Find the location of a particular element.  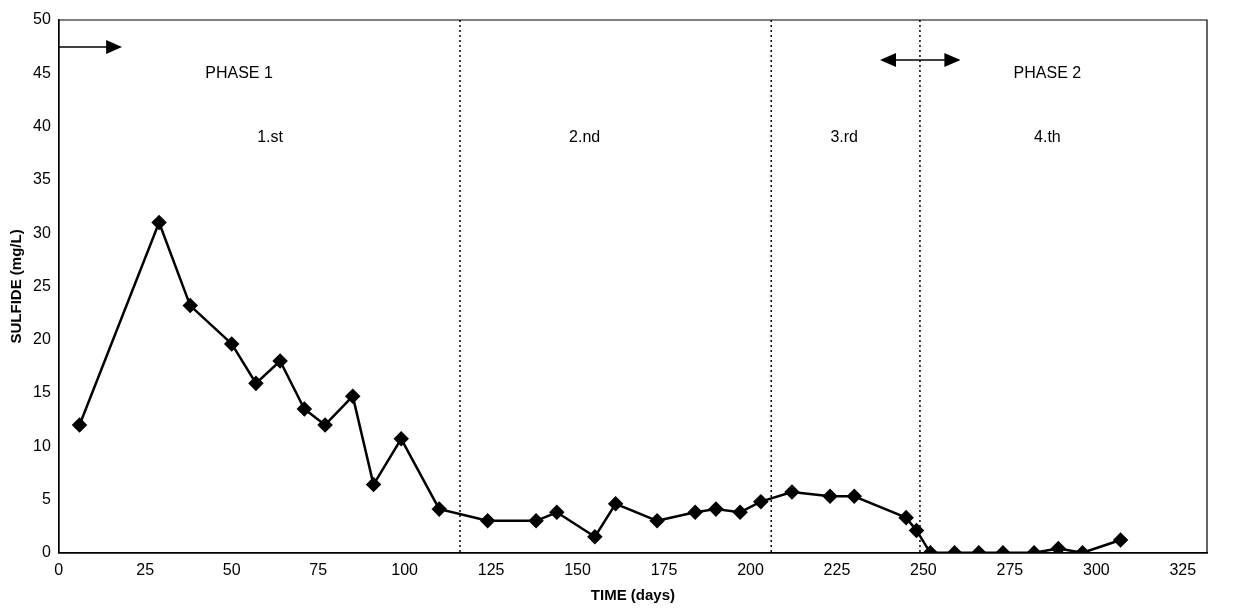

x-tick-label: 300 is located at coordinates (1096, 569).